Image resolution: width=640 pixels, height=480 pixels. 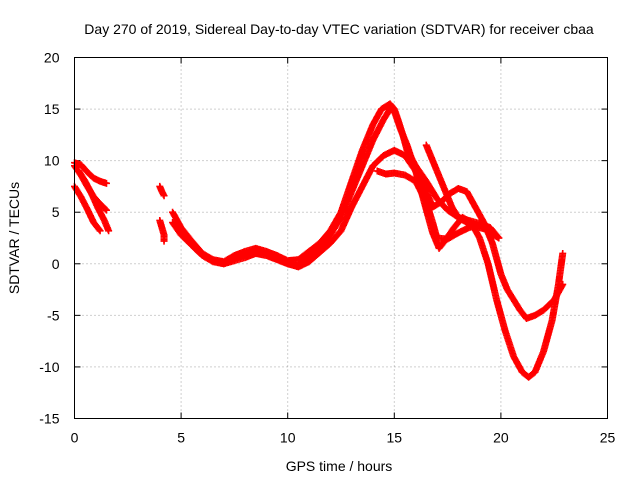 I want to click on y-tick-label: 0, so click(x=56, y=264).